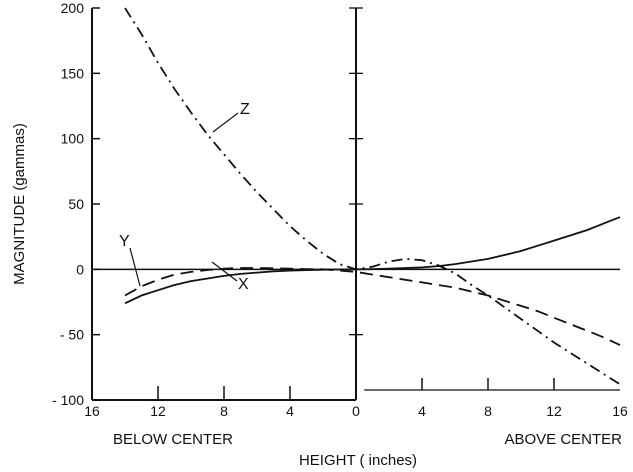  I want to click on y-tick-label: 200, so click(73, 8).